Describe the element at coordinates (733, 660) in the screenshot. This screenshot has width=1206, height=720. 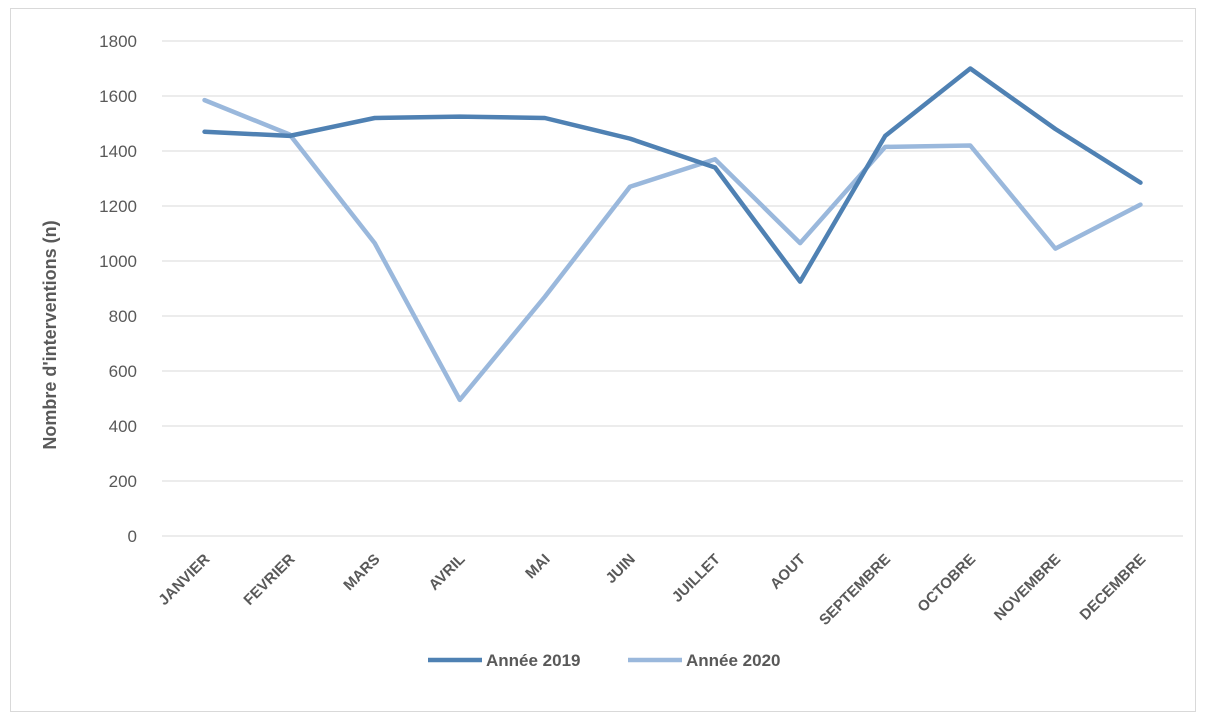
I see `legend-label: Année 2020` at that location.